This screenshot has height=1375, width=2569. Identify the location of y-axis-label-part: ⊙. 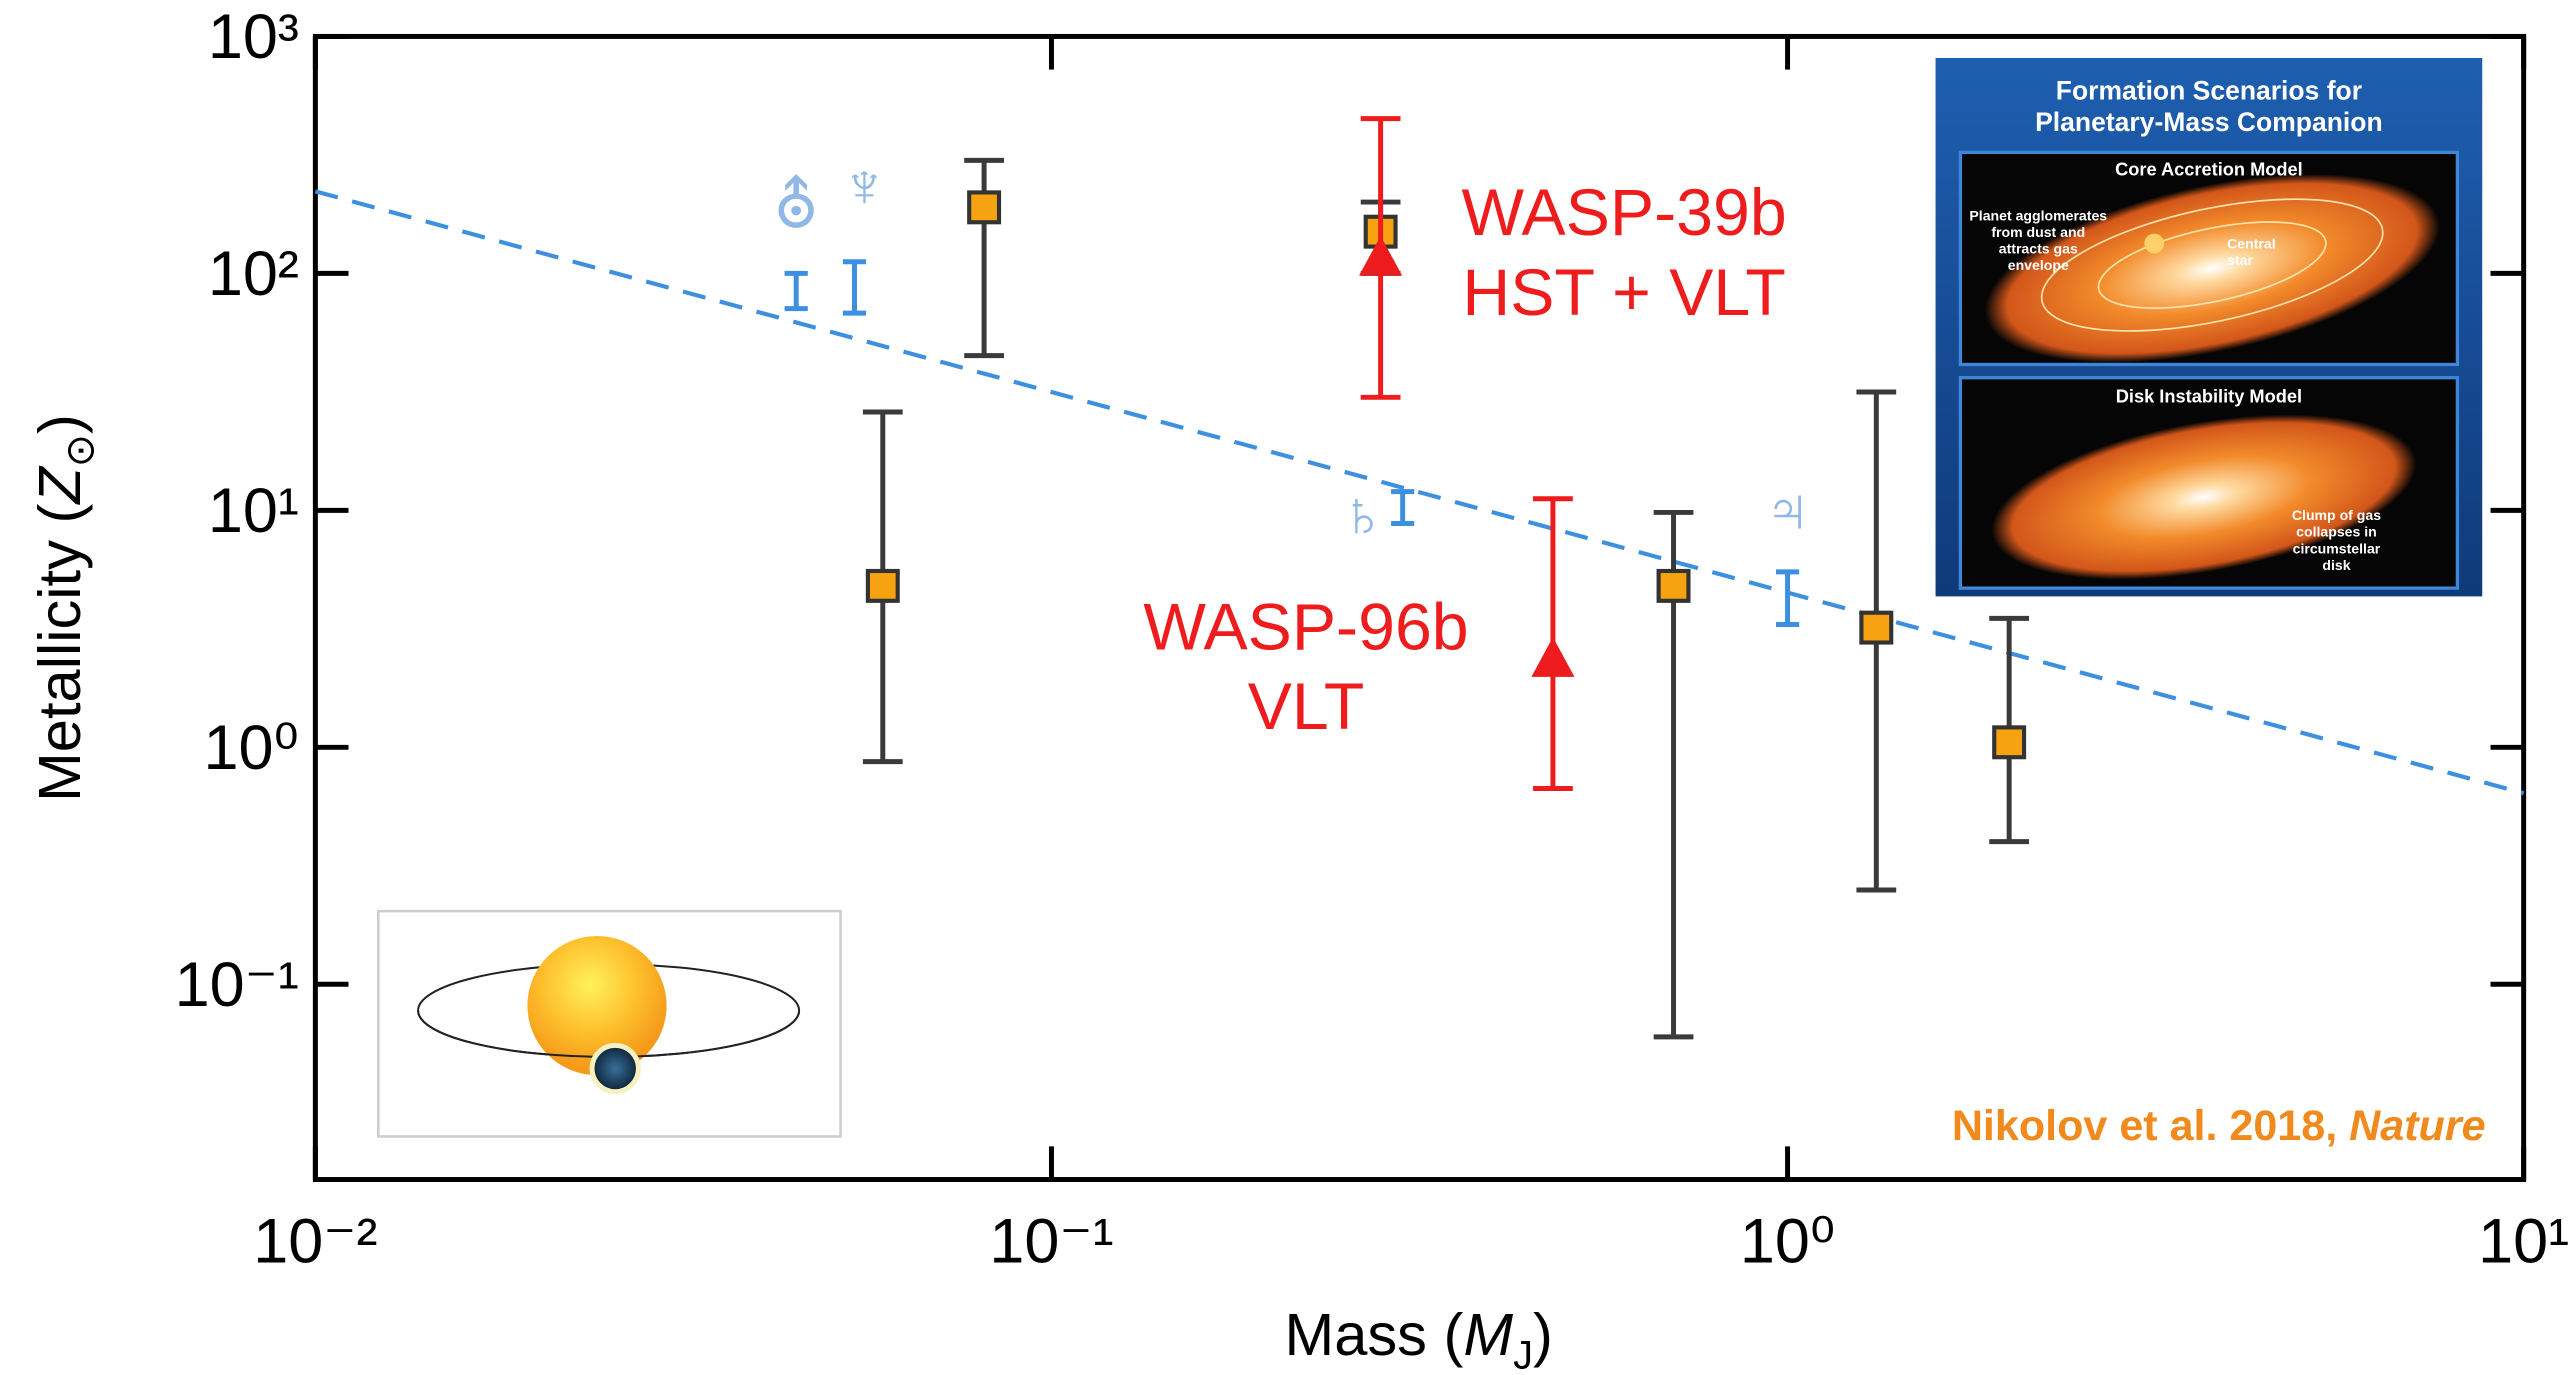
(80, 450).